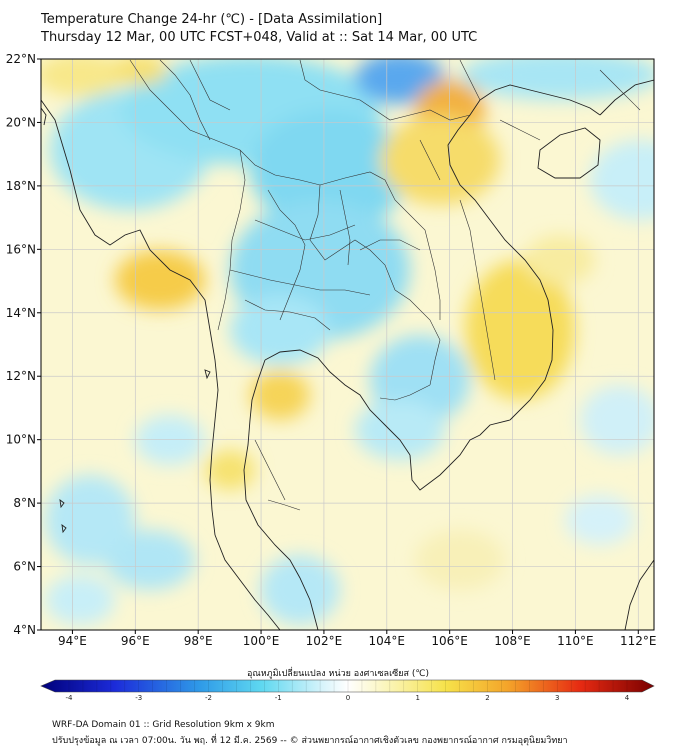 The width and height of the screenshot is (676, 756). What do you see at coordinates (418, 698) in the screenshot?
I see `colorbar-tick-label: 1` at bounding box center [418, 698].